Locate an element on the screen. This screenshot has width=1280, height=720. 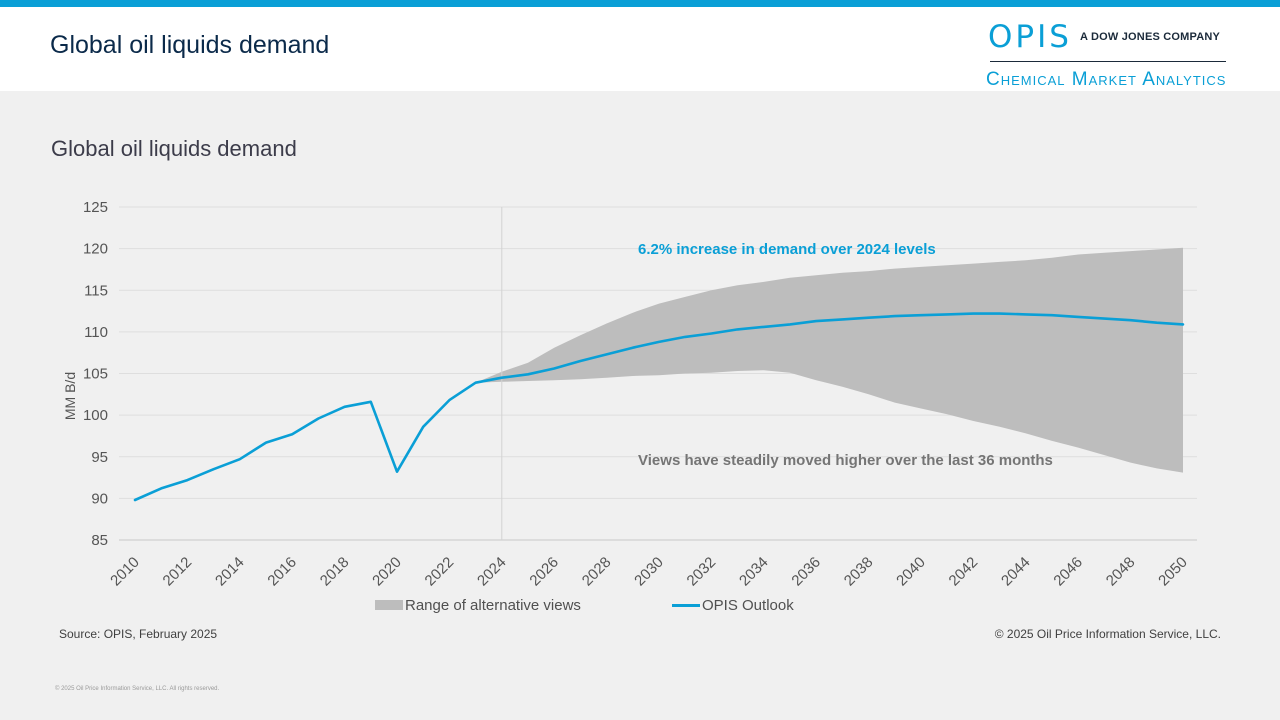
legend-outlook: OPIS Outlook is located at coordinates (733, 605).